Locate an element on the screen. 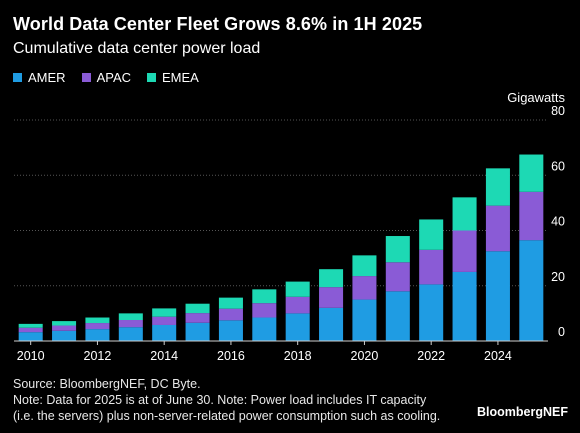  x-tick-label: 2016 is located at coordinates (231, 356).